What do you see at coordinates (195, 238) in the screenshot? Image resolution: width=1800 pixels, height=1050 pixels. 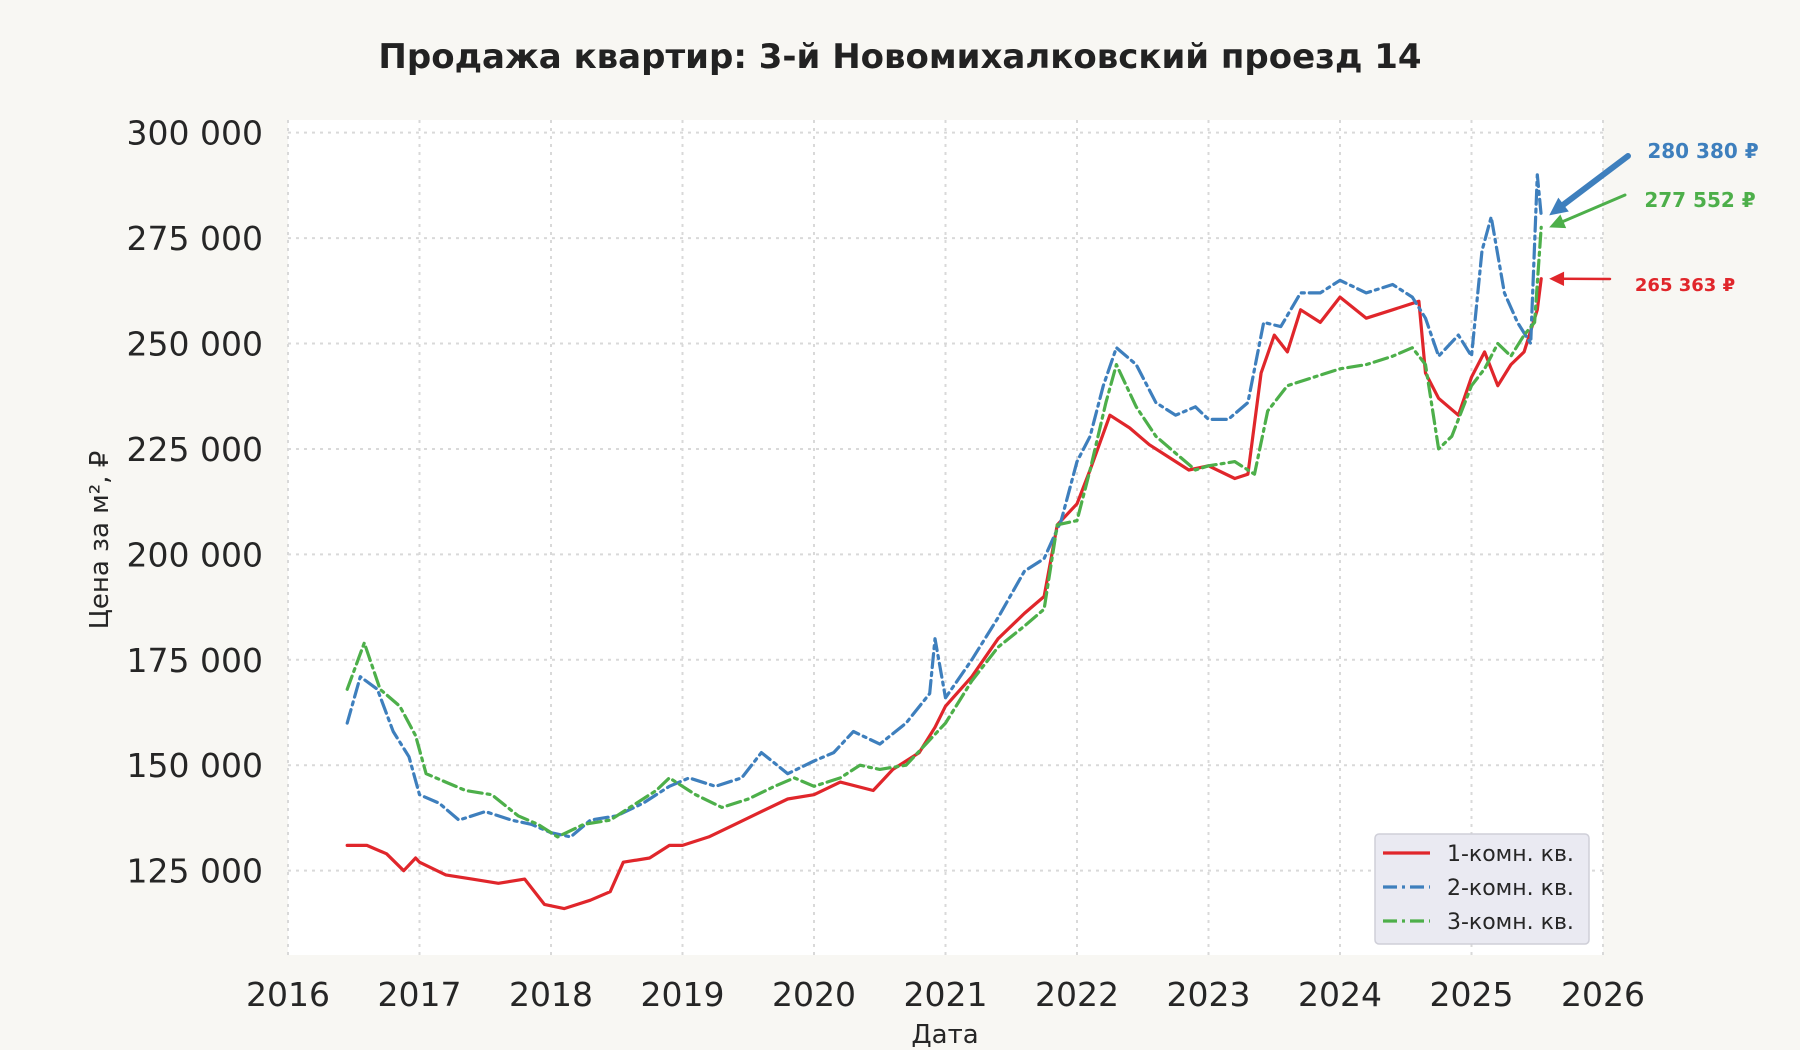 I see `y-tick-label: 275 000` at bounding box center [195, 238].